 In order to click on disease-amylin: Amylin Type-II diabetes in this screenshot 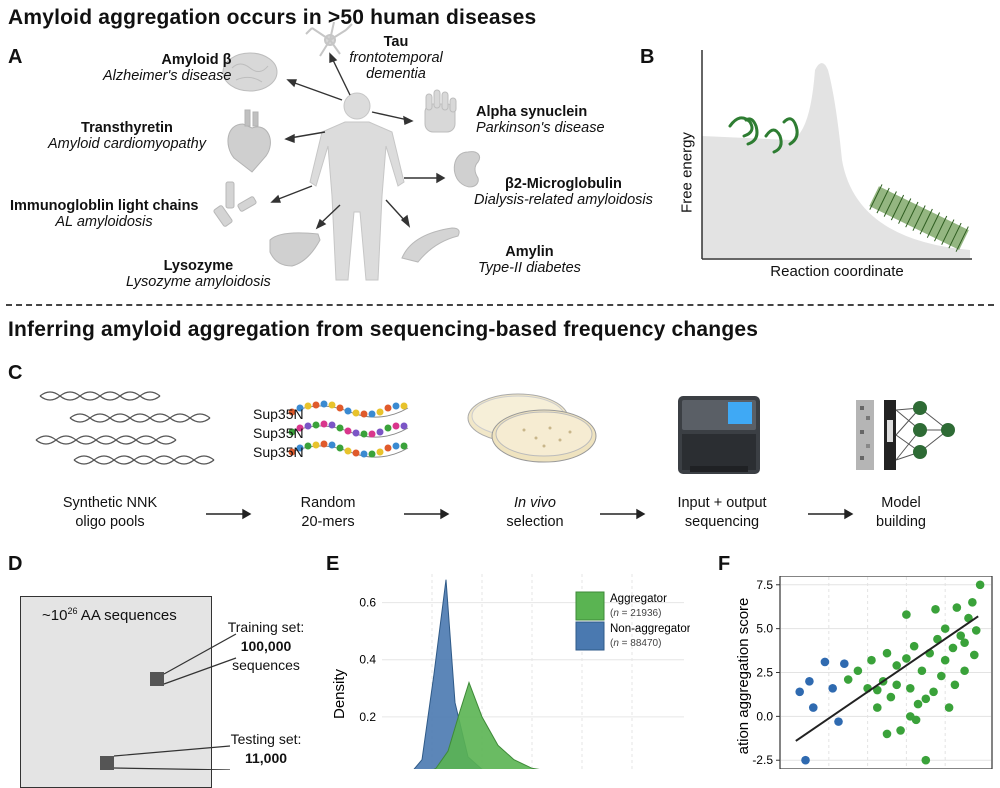, I will do `click(529, 260)`.